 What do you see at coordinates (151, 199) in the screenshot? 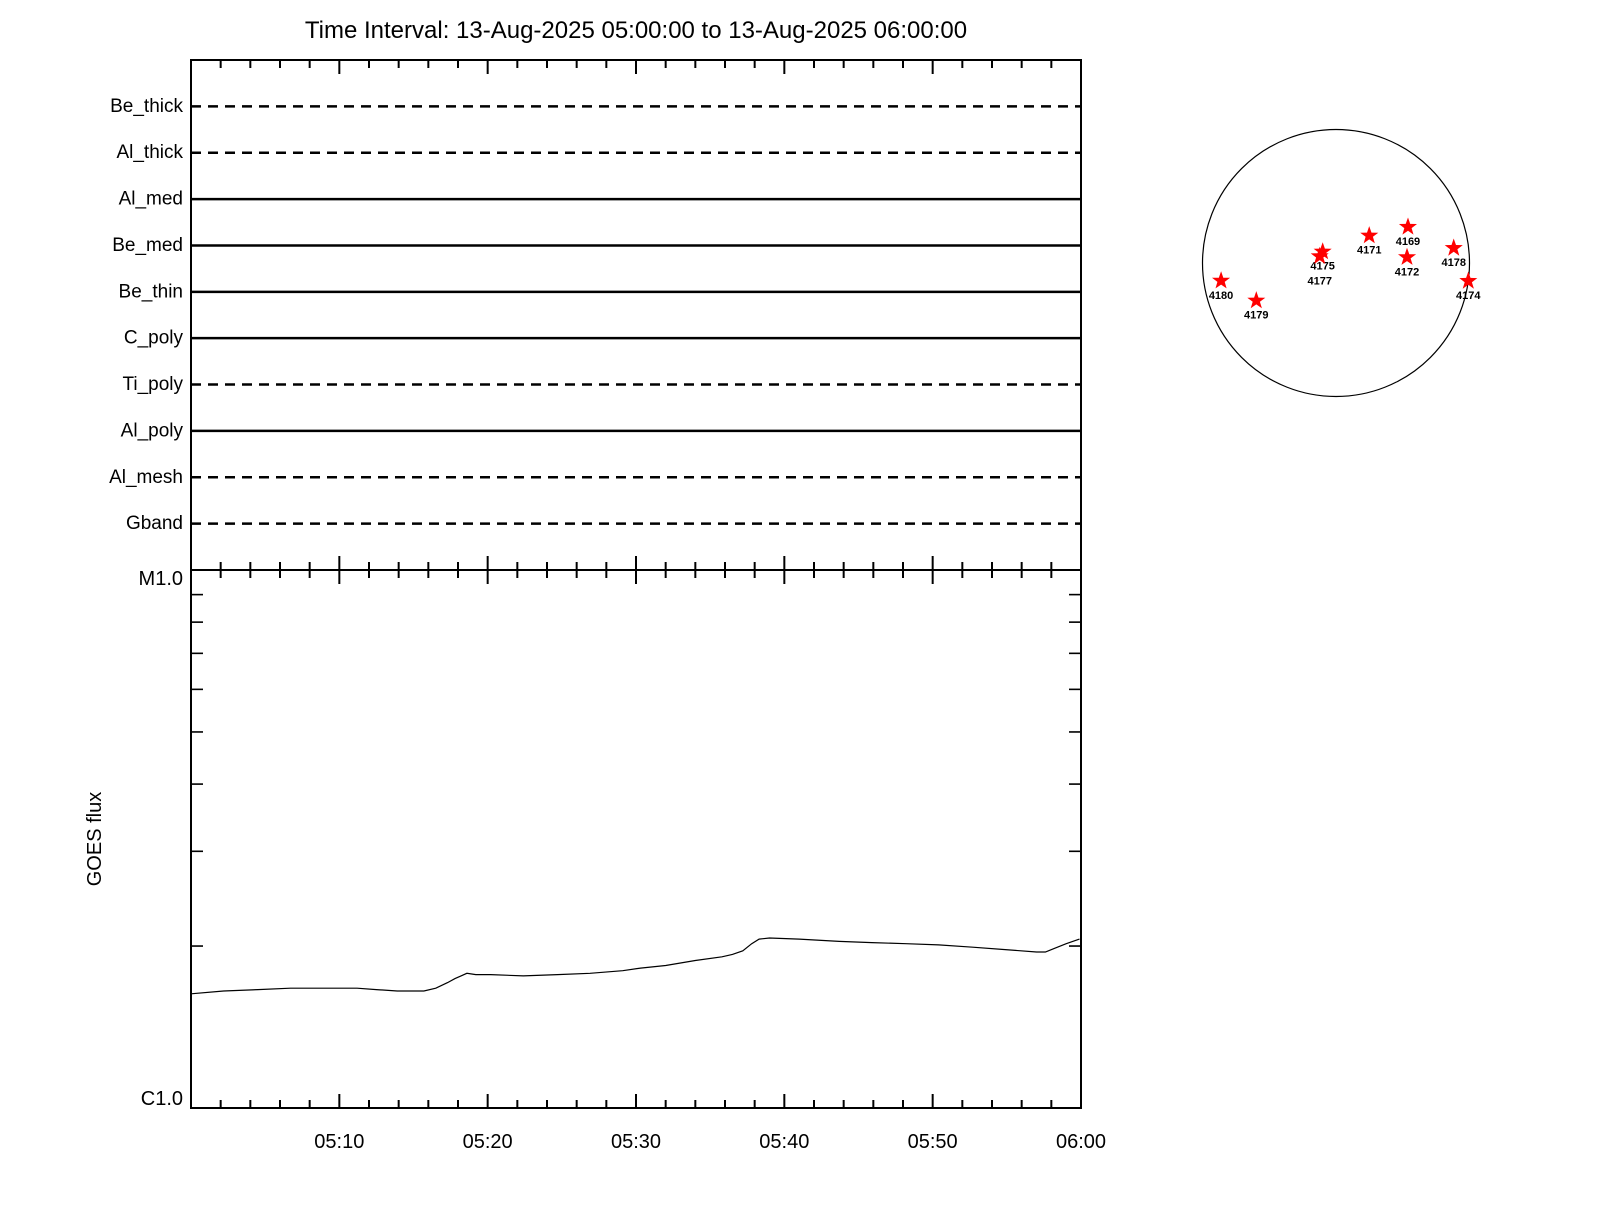
I see `filter-row-label-Al_med: Al_med` at bounding box center [151, 199].